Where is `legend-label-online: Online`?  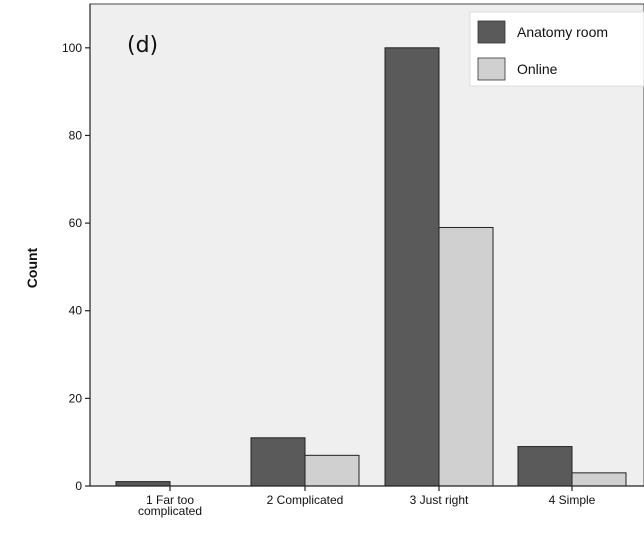 legend-label-online: Online is located at coordinates (537, 69).